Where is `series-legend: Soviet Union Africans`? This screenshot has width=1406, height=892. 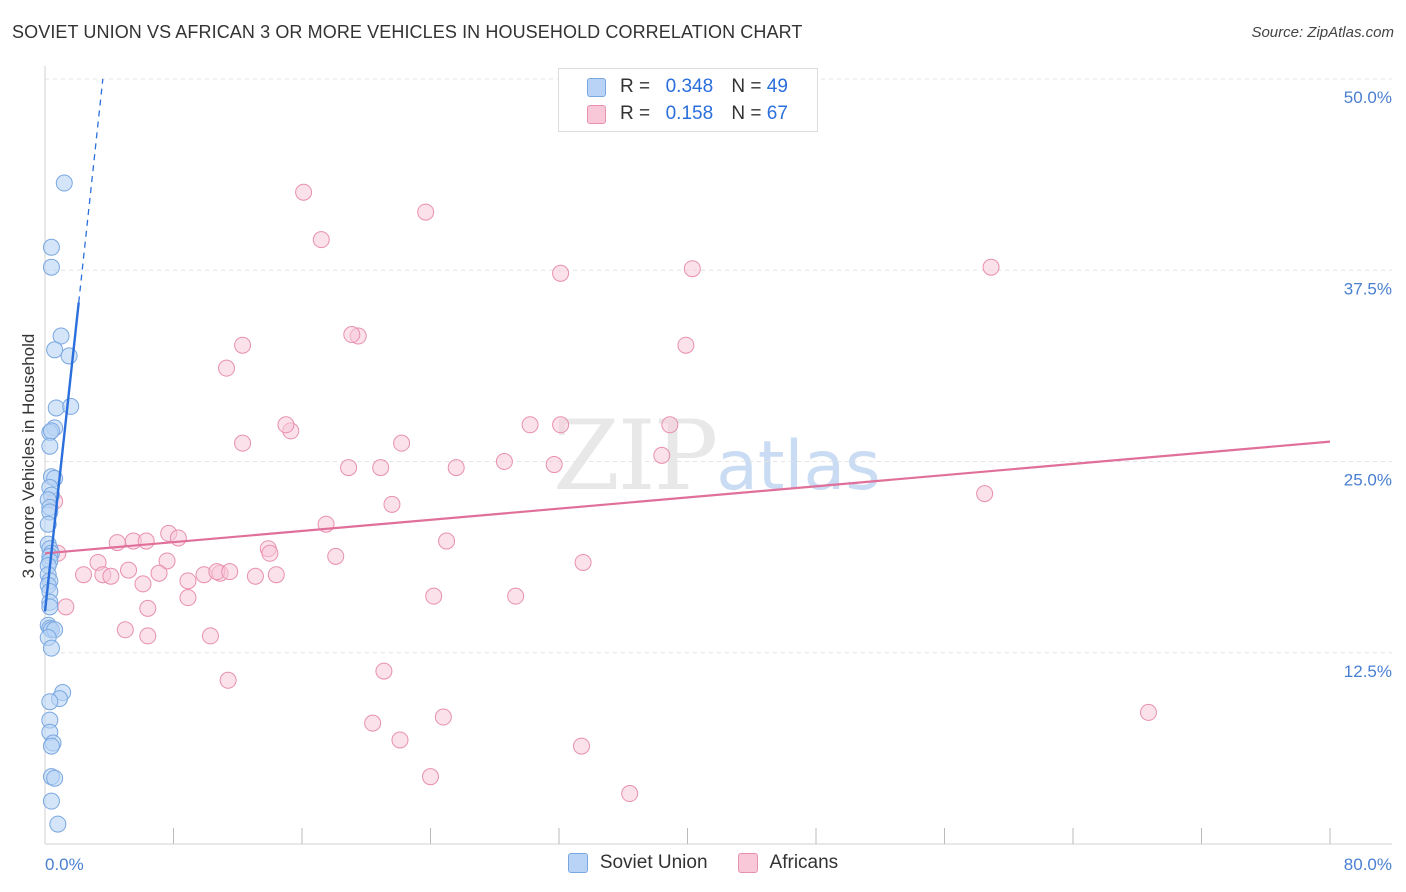 series-legend: Soviet Union Africans is located at coordinates (703, 863).